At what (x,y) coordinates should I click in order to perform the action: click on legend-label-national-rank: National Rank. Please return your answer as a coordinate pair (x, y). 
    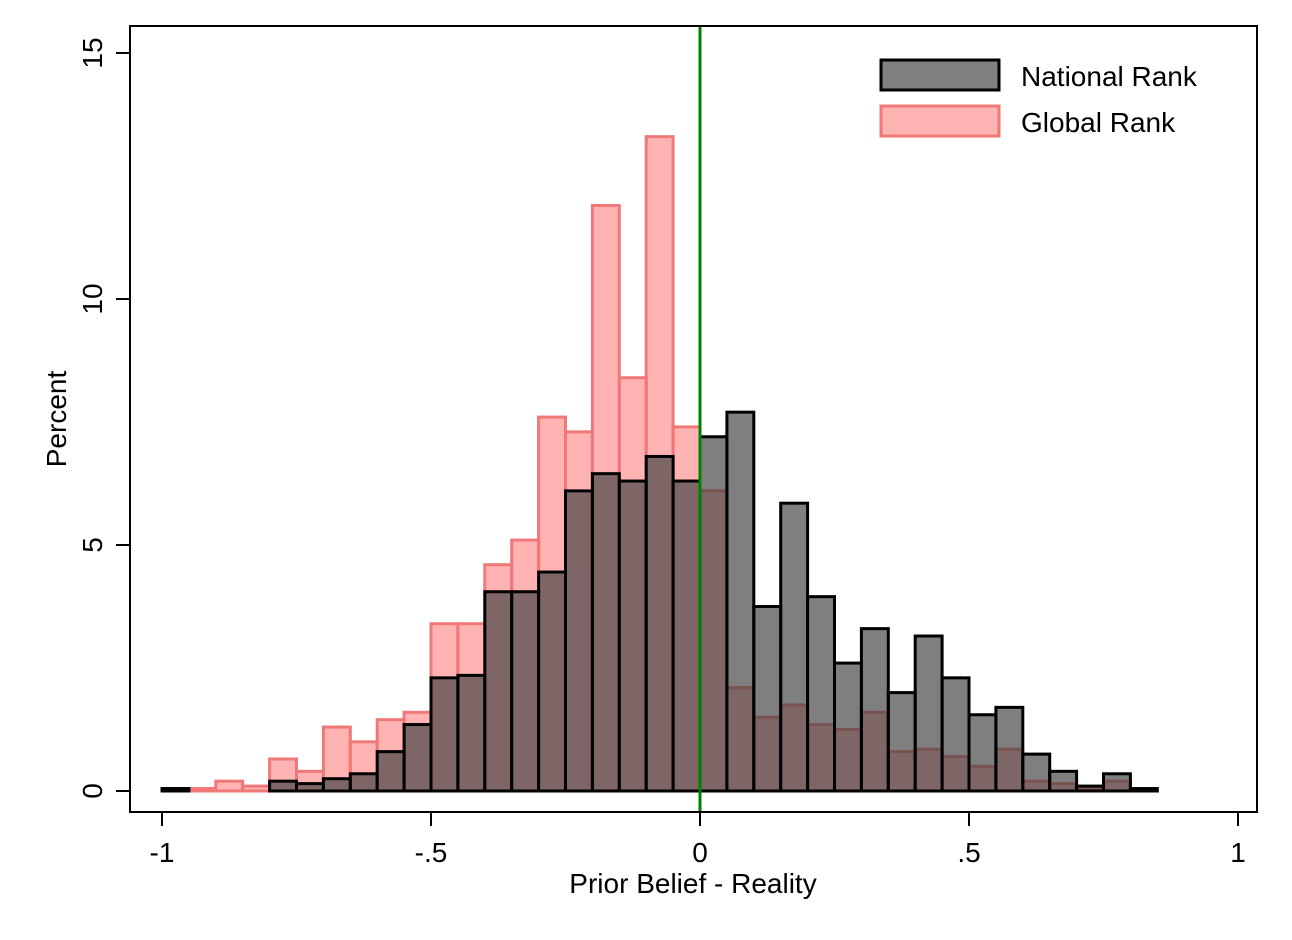
    Looking at the image, I should click on (1109, 76).